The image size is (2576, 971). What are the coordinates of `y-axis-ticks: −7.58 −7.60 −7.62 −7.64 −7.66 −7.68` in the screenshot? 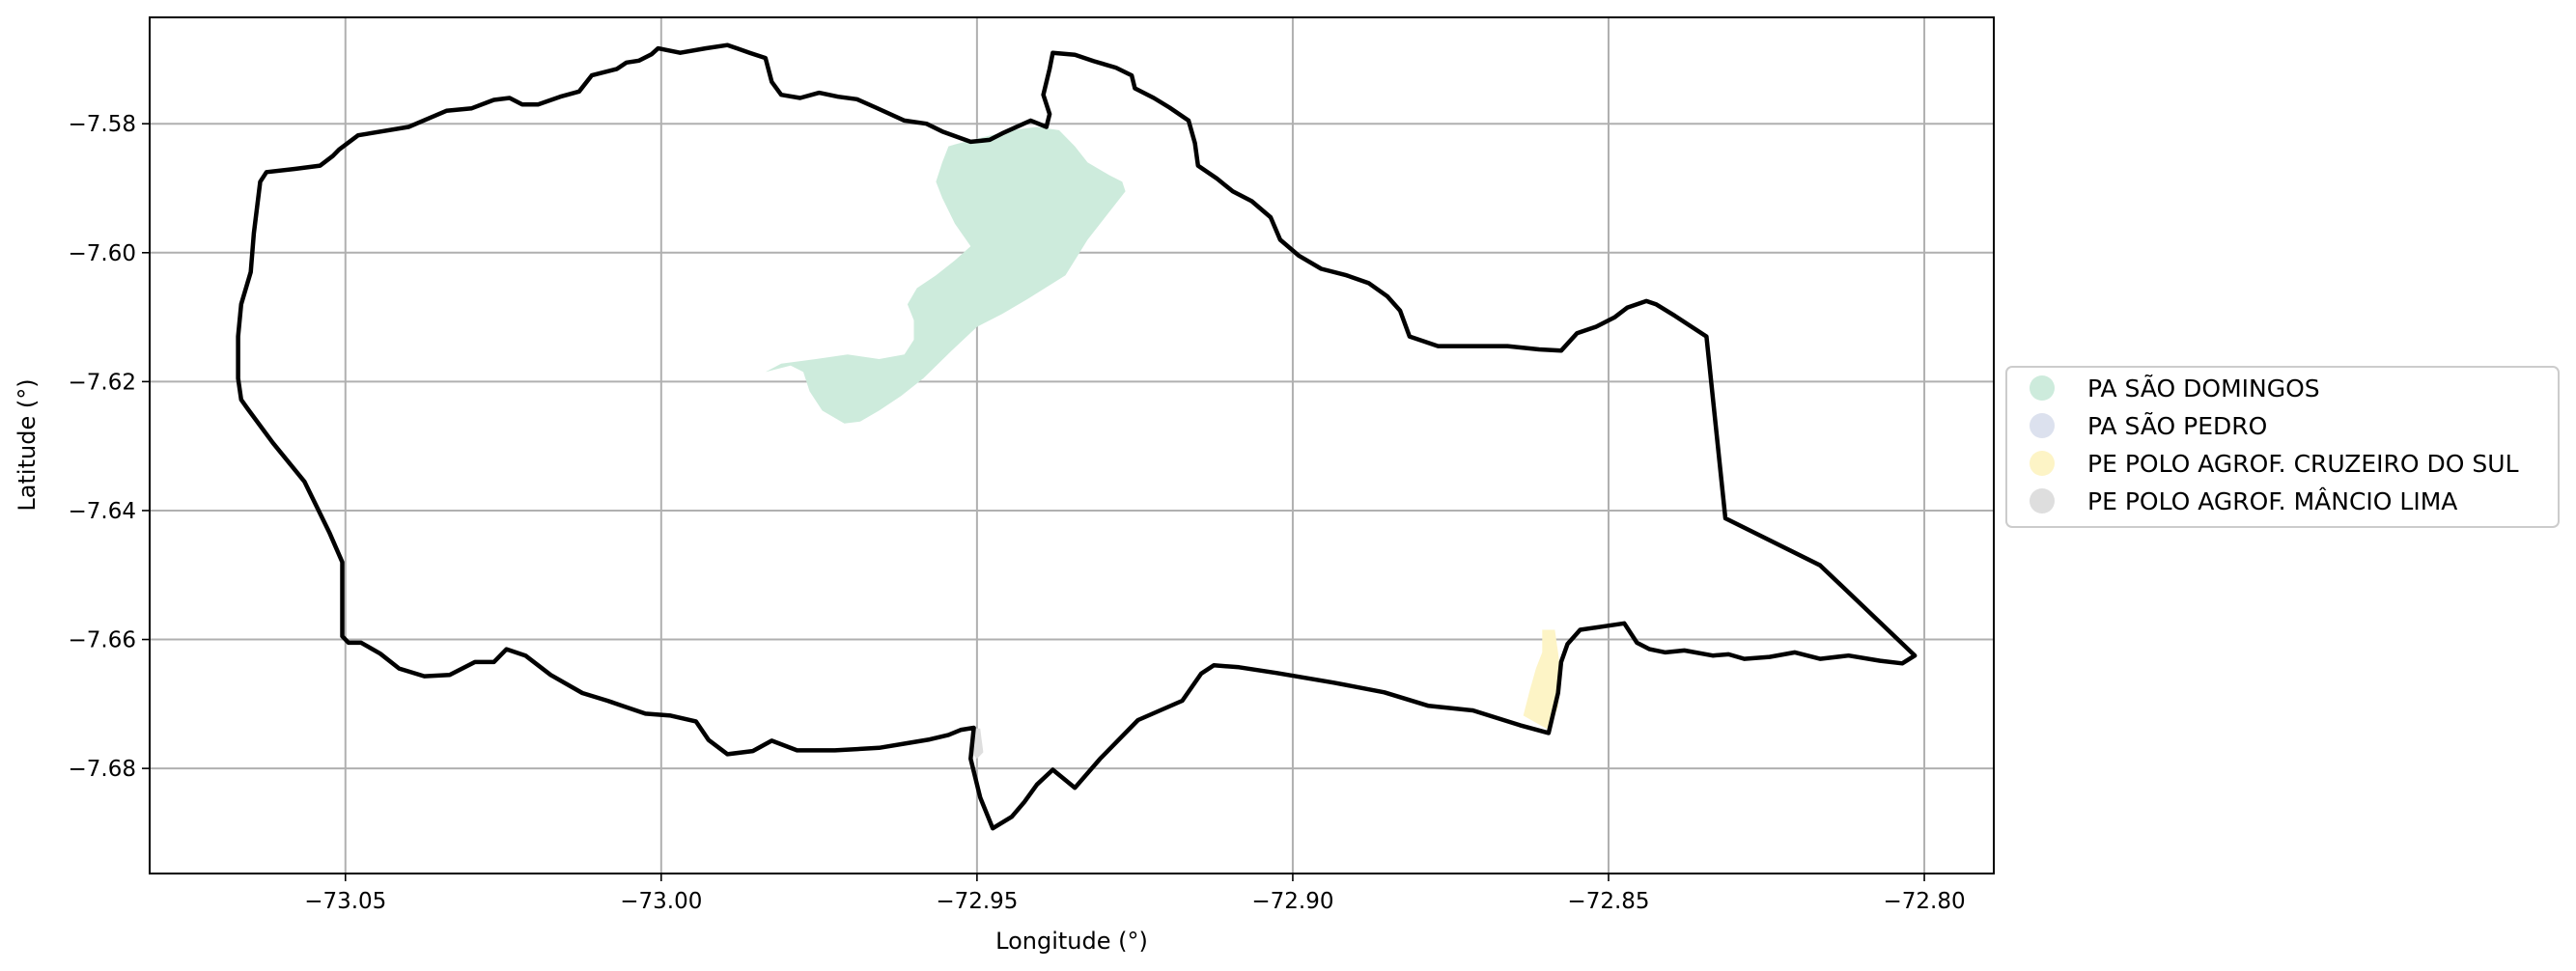 It's located at (110, 447).